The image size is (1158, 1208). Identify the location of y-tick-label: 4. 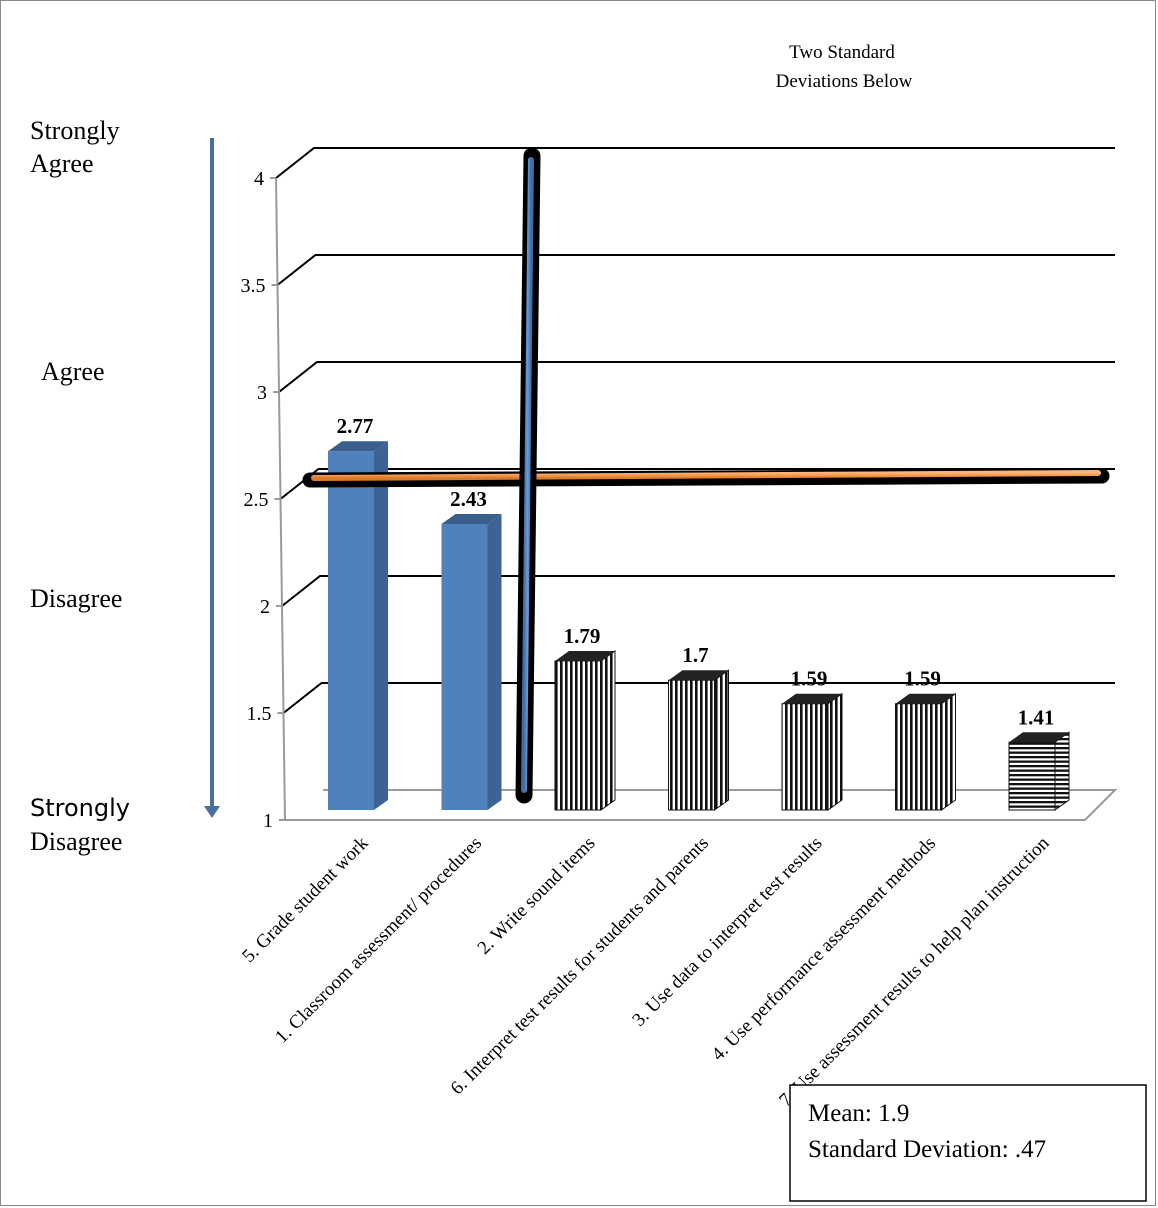
(259, 179).